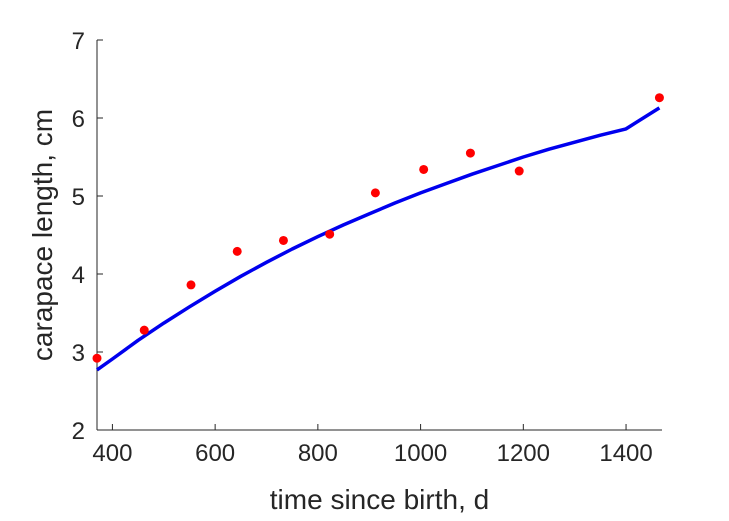  What do you see at coordinates (420, 453) in the screenshot?
I see `x-tick-label: 1000` at bounding box center [420, 453].